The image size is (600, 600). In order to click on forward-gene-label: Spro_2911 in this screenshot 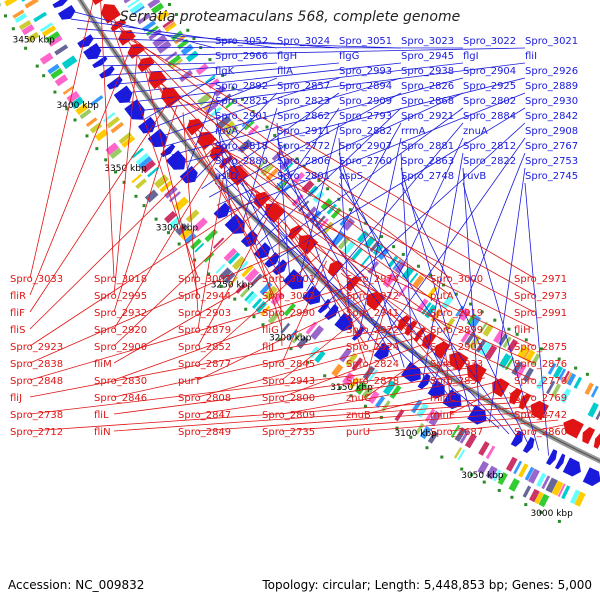, I will do `click(303, 131)`.